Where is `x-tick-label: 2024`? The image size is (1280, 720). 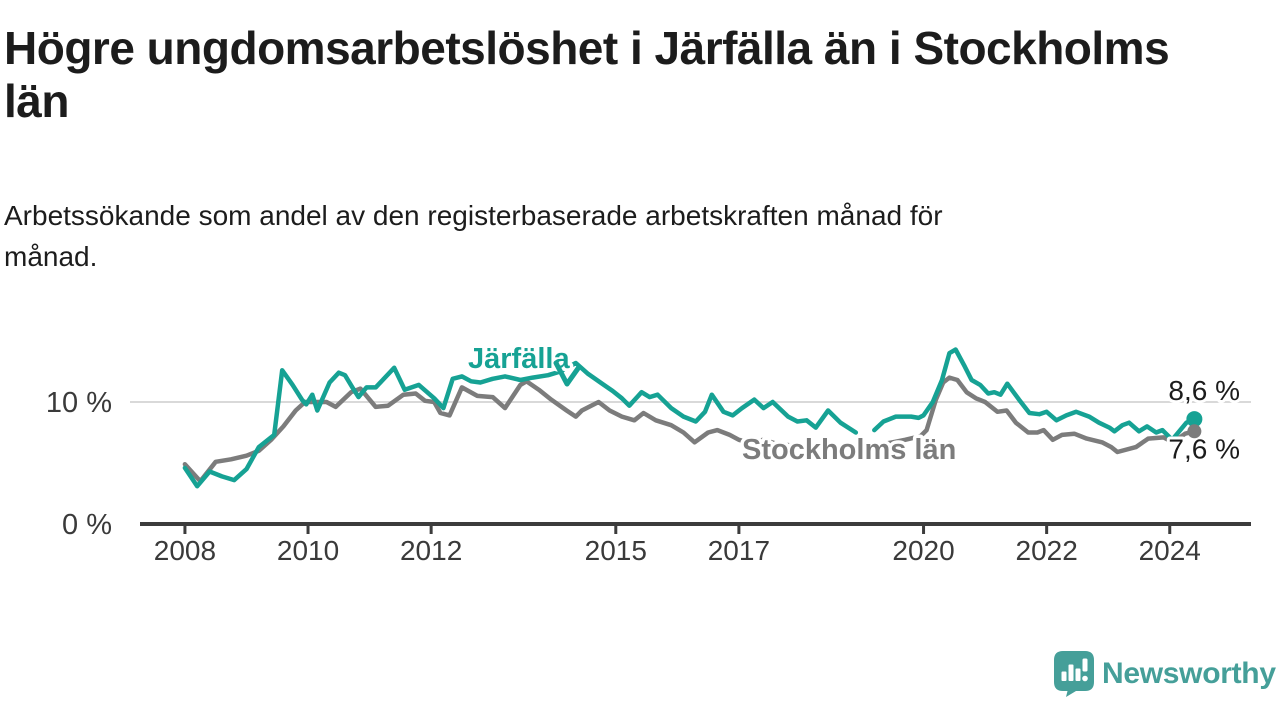 x-tick-label: 2024 is located at coordinates (1170, 550).